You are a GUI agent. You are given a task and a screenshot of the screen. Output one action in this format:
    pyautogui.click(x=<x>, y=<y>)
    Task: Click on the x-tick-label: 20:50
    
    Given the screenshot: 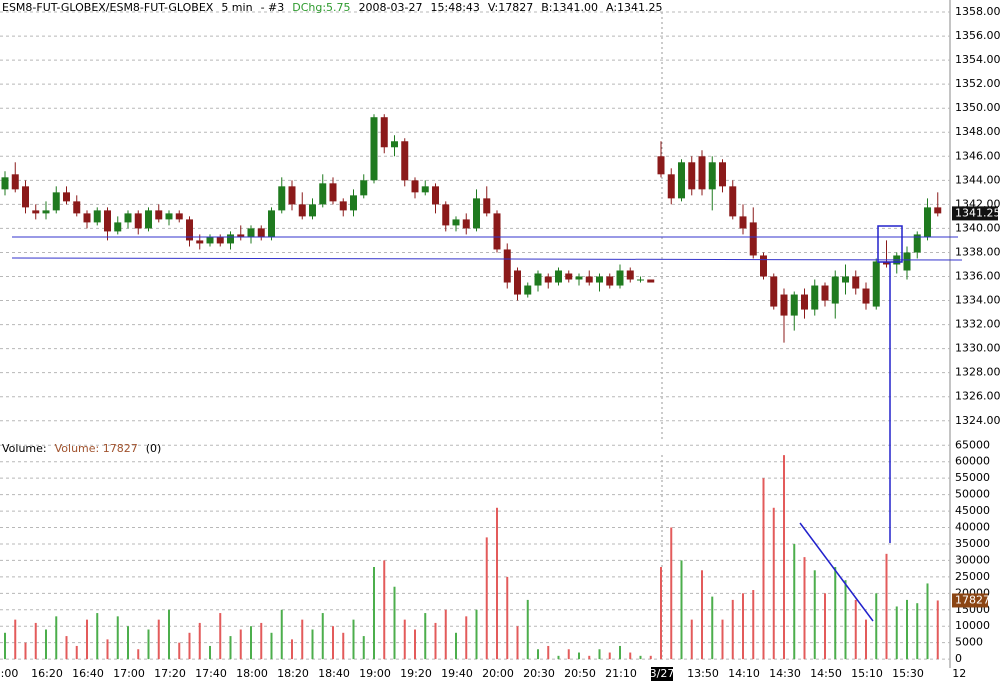 What is the action you would take?
    pyautogui.click(x=580, y=673)
    